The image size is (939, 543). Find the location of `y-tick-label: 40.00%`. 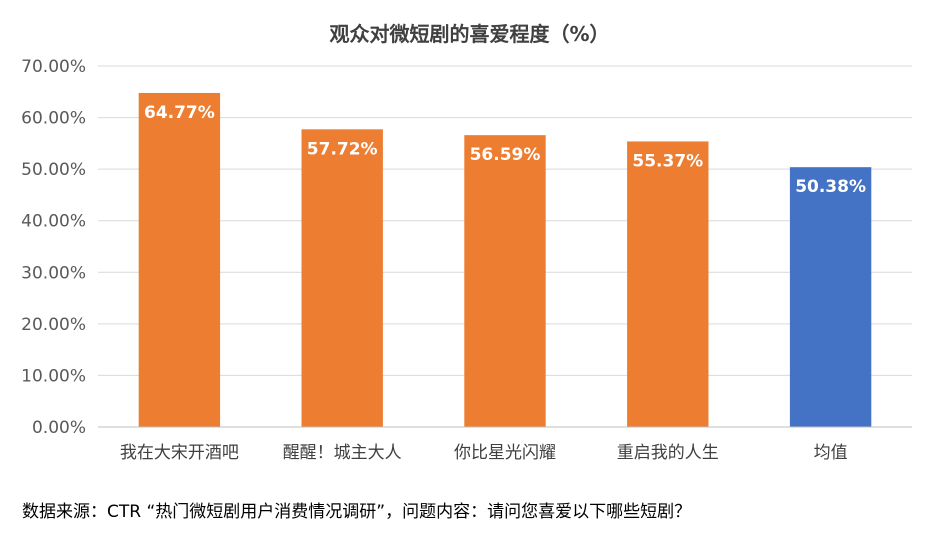

y-tick-label: 40.00% is located at coordinates (53, 222).